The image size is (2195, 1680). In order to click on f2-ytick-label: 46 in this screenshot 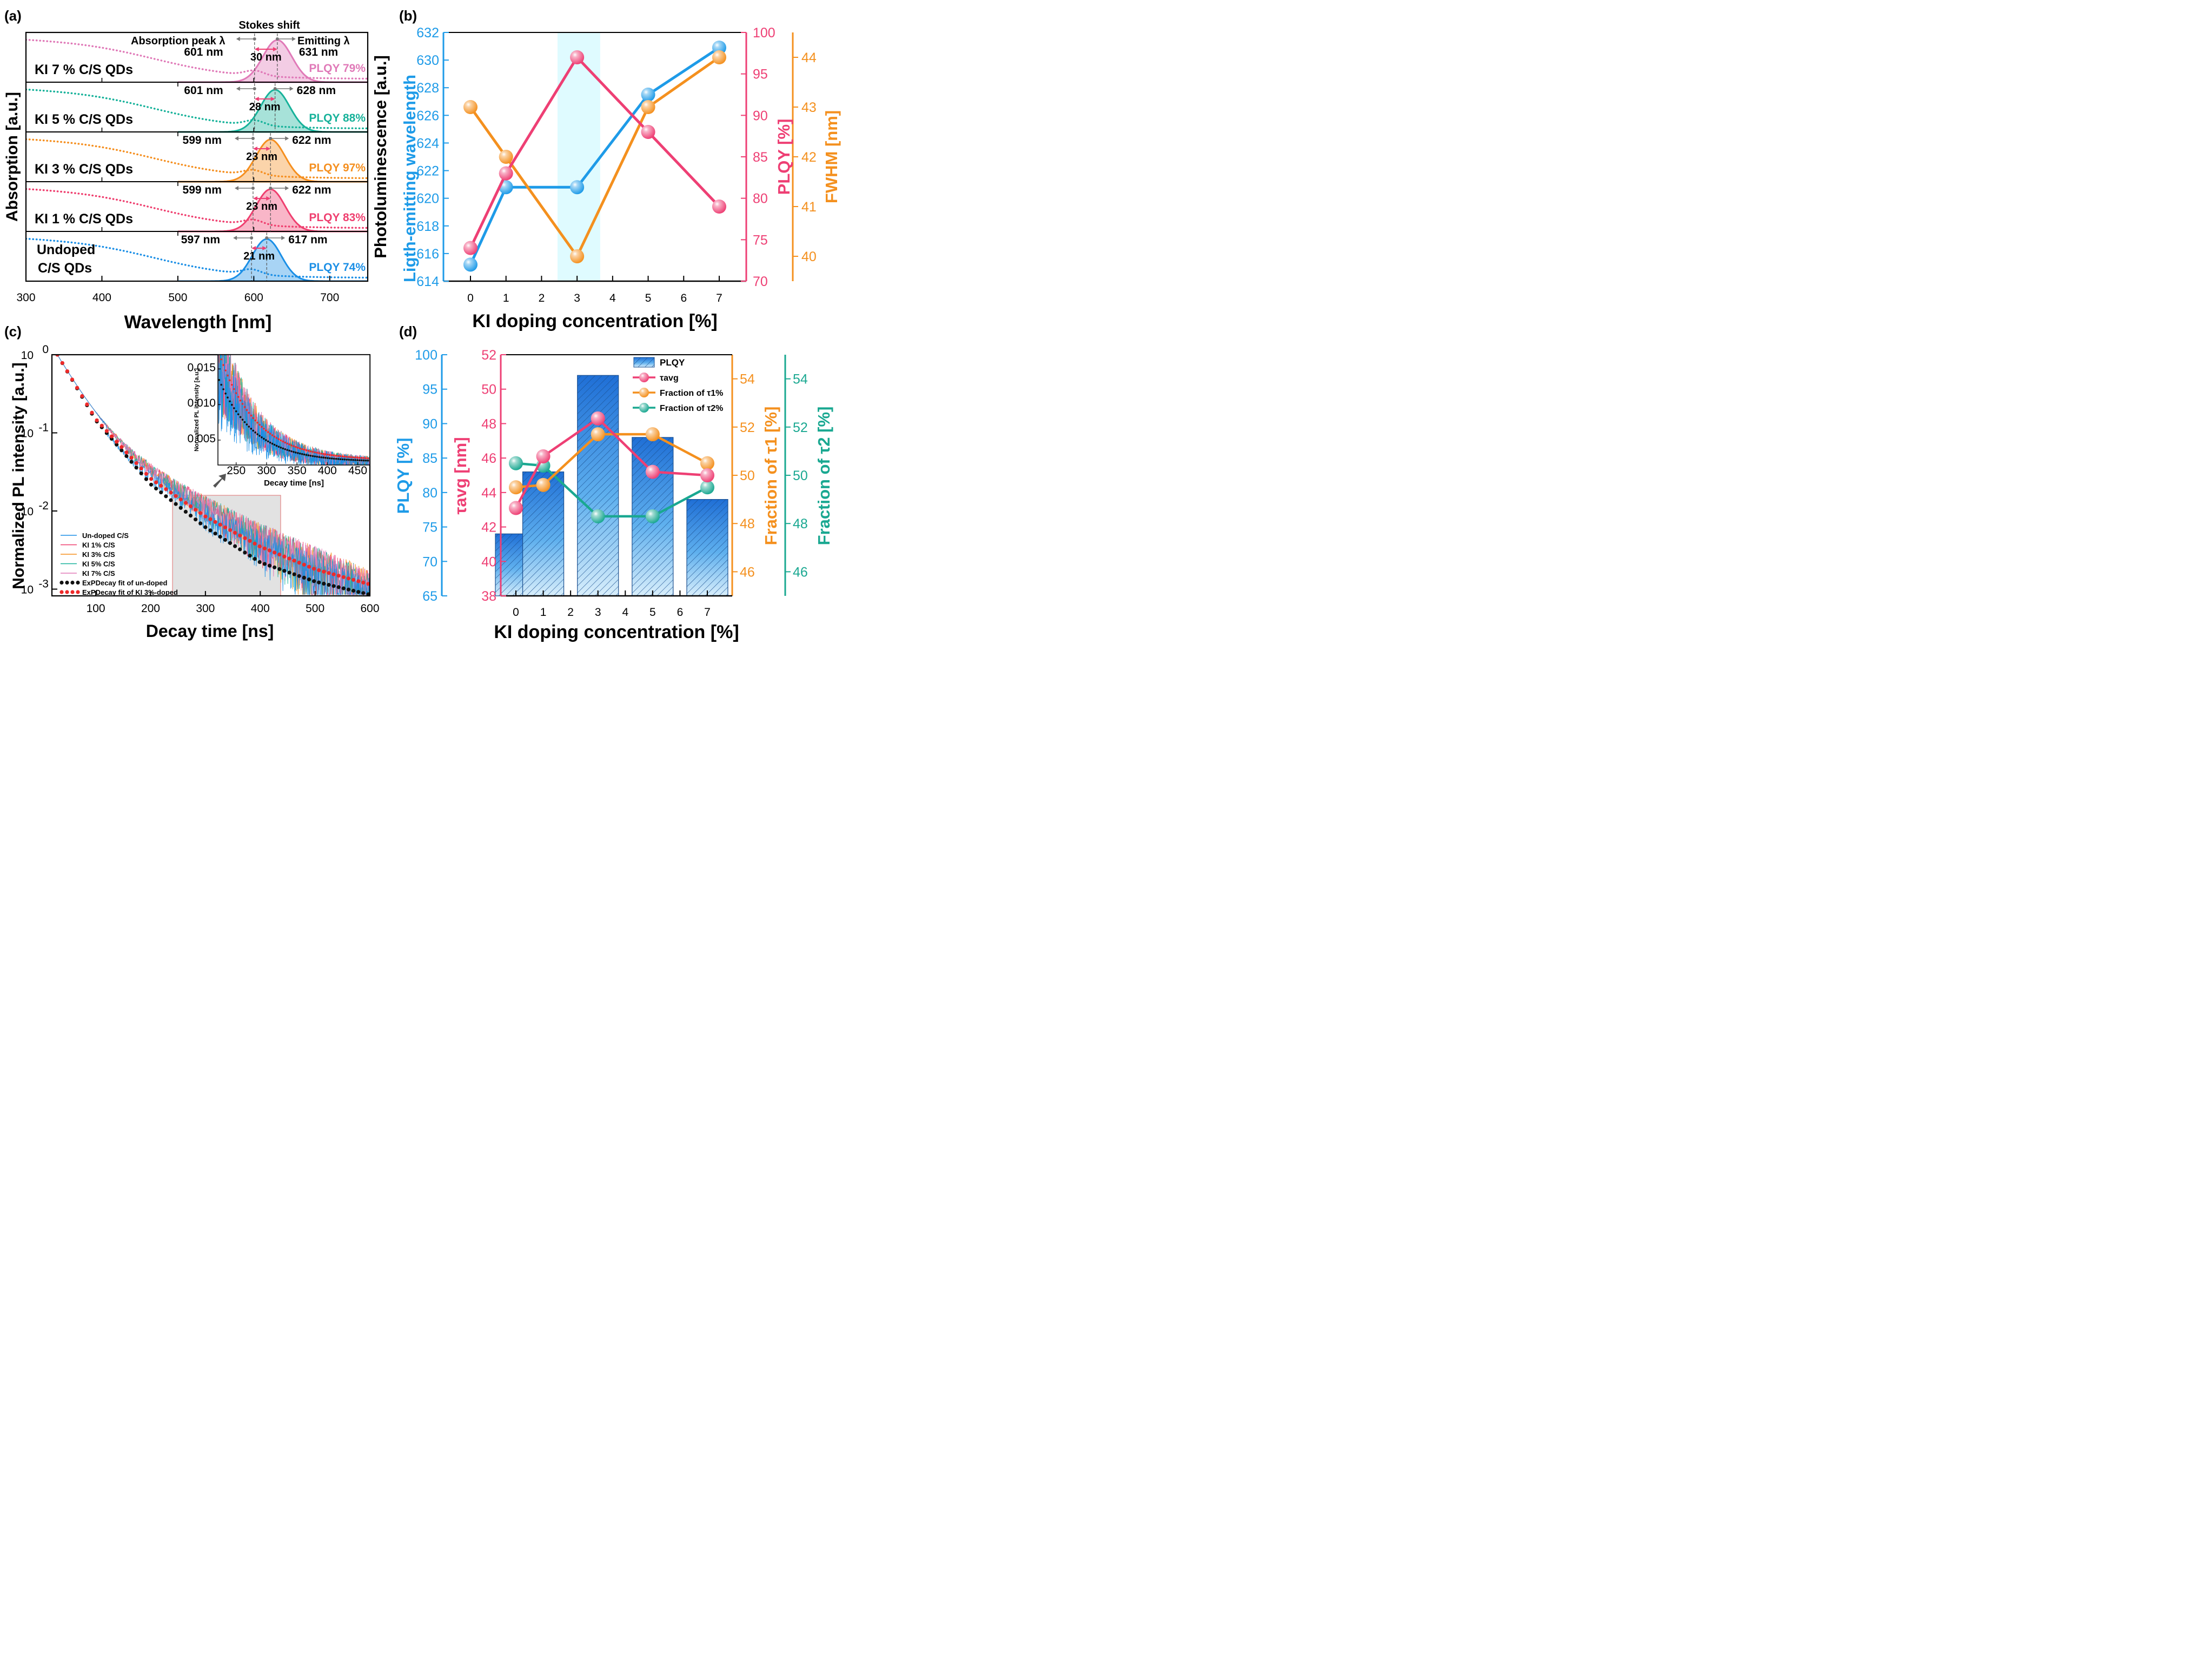, I will do `click(801, 572)`.